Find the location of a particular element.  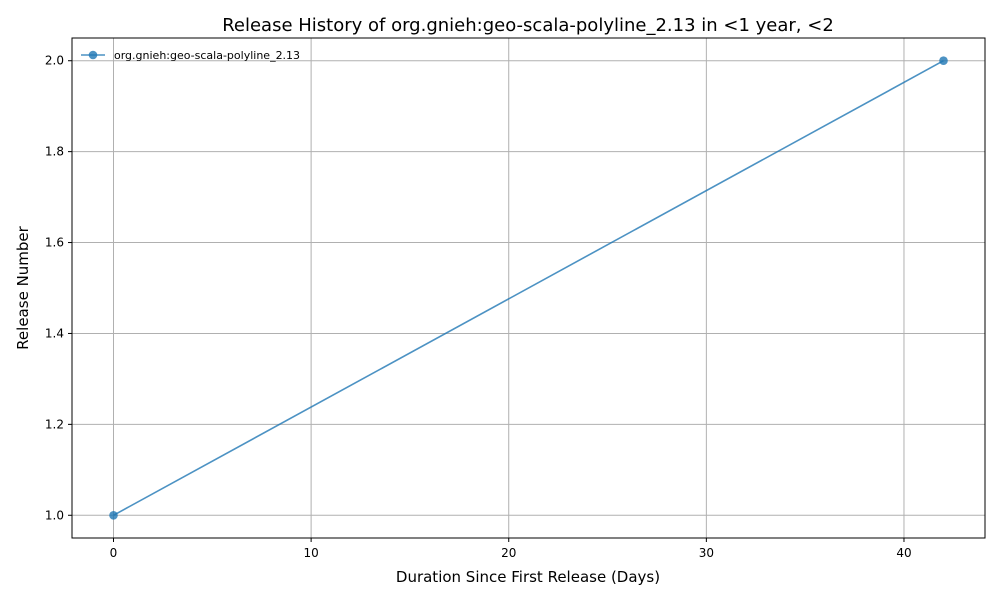

legend: org.gnieh:geo-scala-polyline_2.13 is located at coordinates (190, 55).